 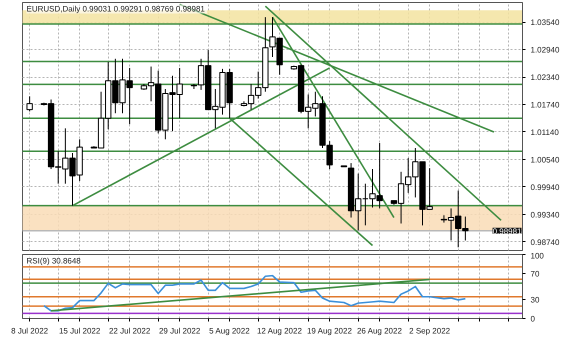 I want to click on x-tick-label: 29 Jul 2022, so click(x=179, y=331).